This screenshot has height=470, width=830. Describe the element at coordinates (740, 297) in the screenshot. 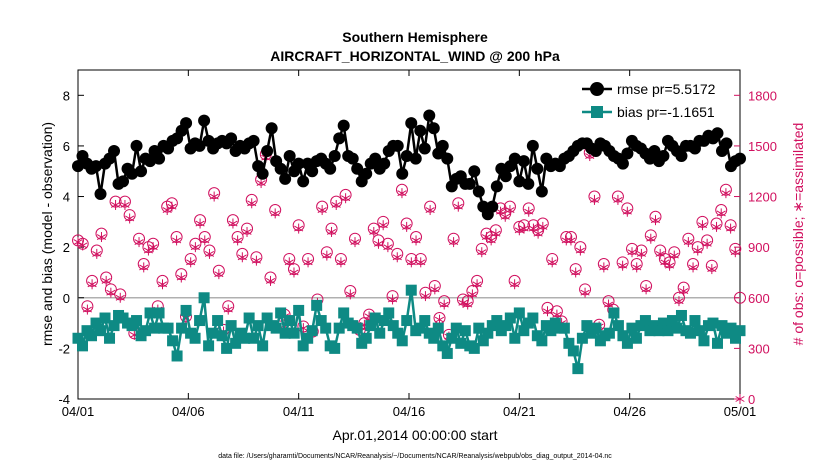

I see `possible-point` at that location.